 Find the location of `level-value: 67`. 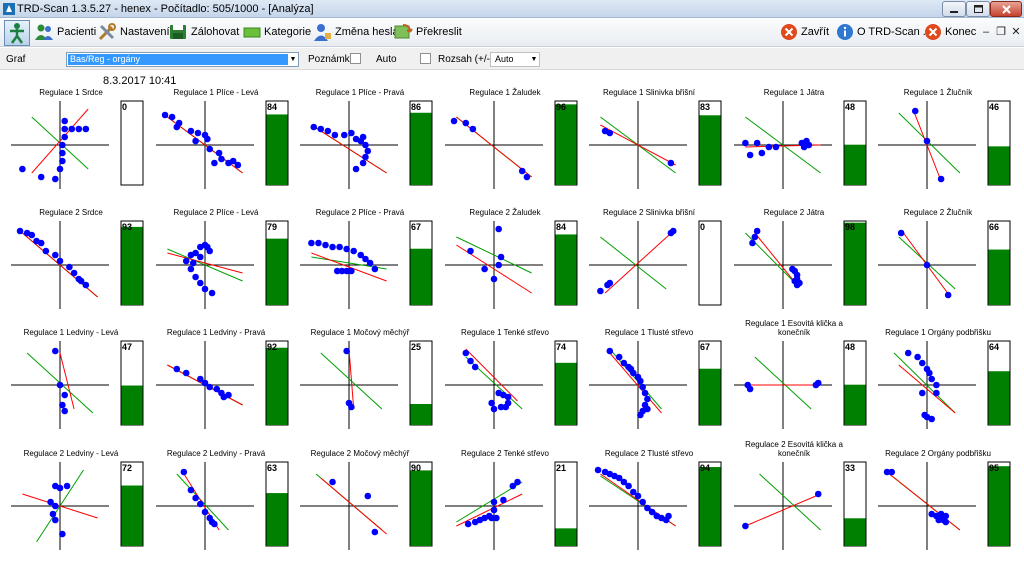

level-value: 67 is located at coordinates (416, 227).